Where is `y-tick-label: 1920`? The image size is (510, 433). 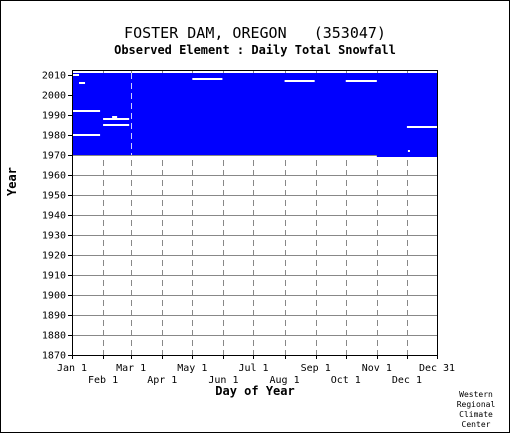
y-tick-label: 1920 is located at coordinates (54, 256).